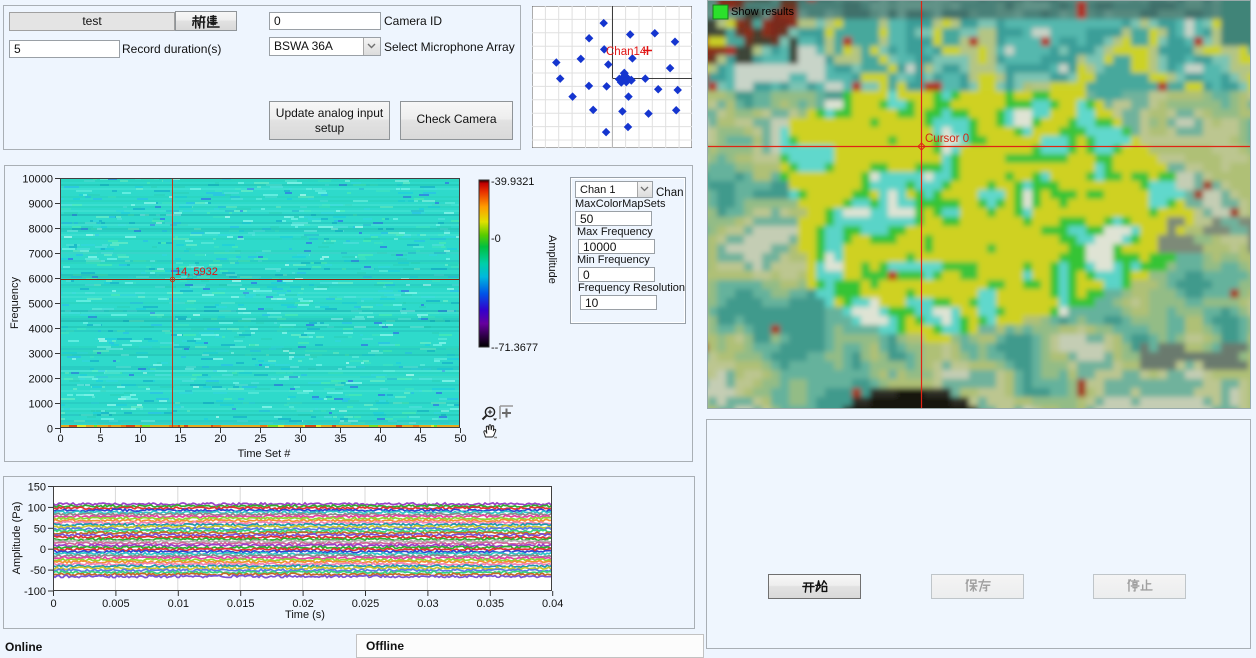 This screenshot has width=1256, height=658. What do you see at coordinates (340, 439) in the screenshot?
I see `svg-text: 35` at bounding box center [340, 439].